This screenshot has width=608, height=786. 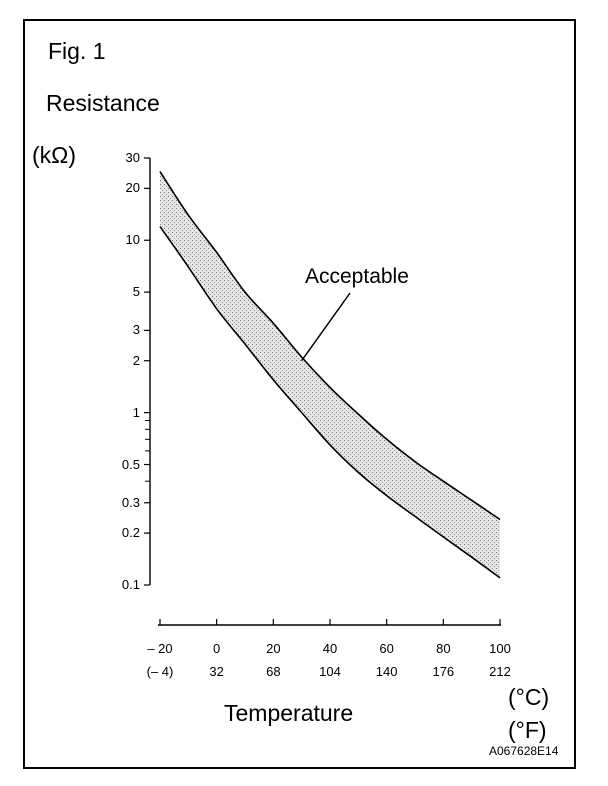 What do you see at coordinates (500, 648) in the screenshot?
I see `x-tick-label-celsius: 100` at bounding box center [500, 648].